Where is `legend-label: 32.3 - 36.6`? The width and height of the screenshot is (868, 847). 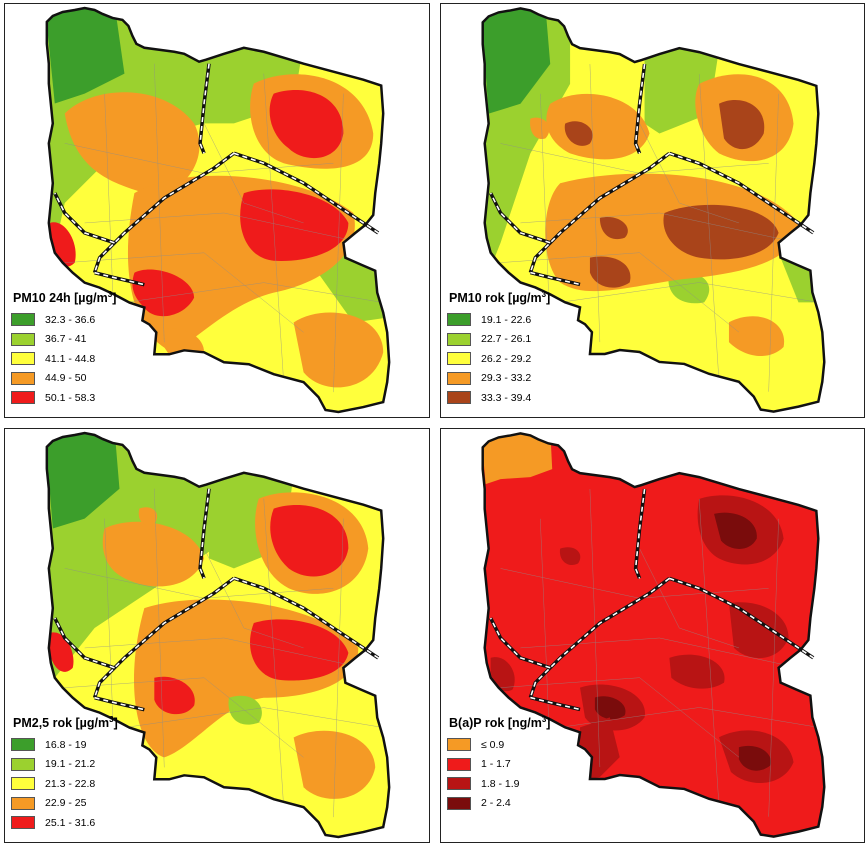 legend-label: 32.3 - 36.6 is located at coordinates (70, 319).